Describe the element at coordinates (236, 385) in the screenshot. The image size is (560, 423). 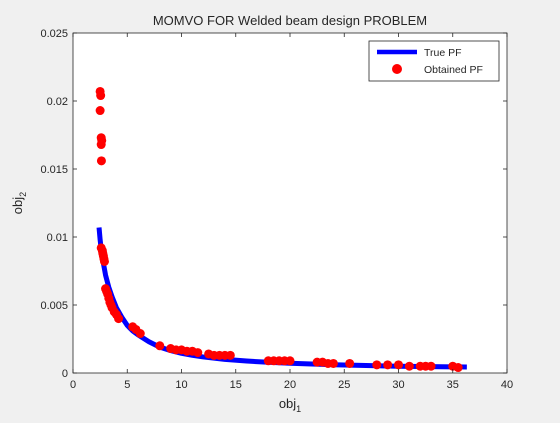
I see `x-tick-label: 15` at that location.